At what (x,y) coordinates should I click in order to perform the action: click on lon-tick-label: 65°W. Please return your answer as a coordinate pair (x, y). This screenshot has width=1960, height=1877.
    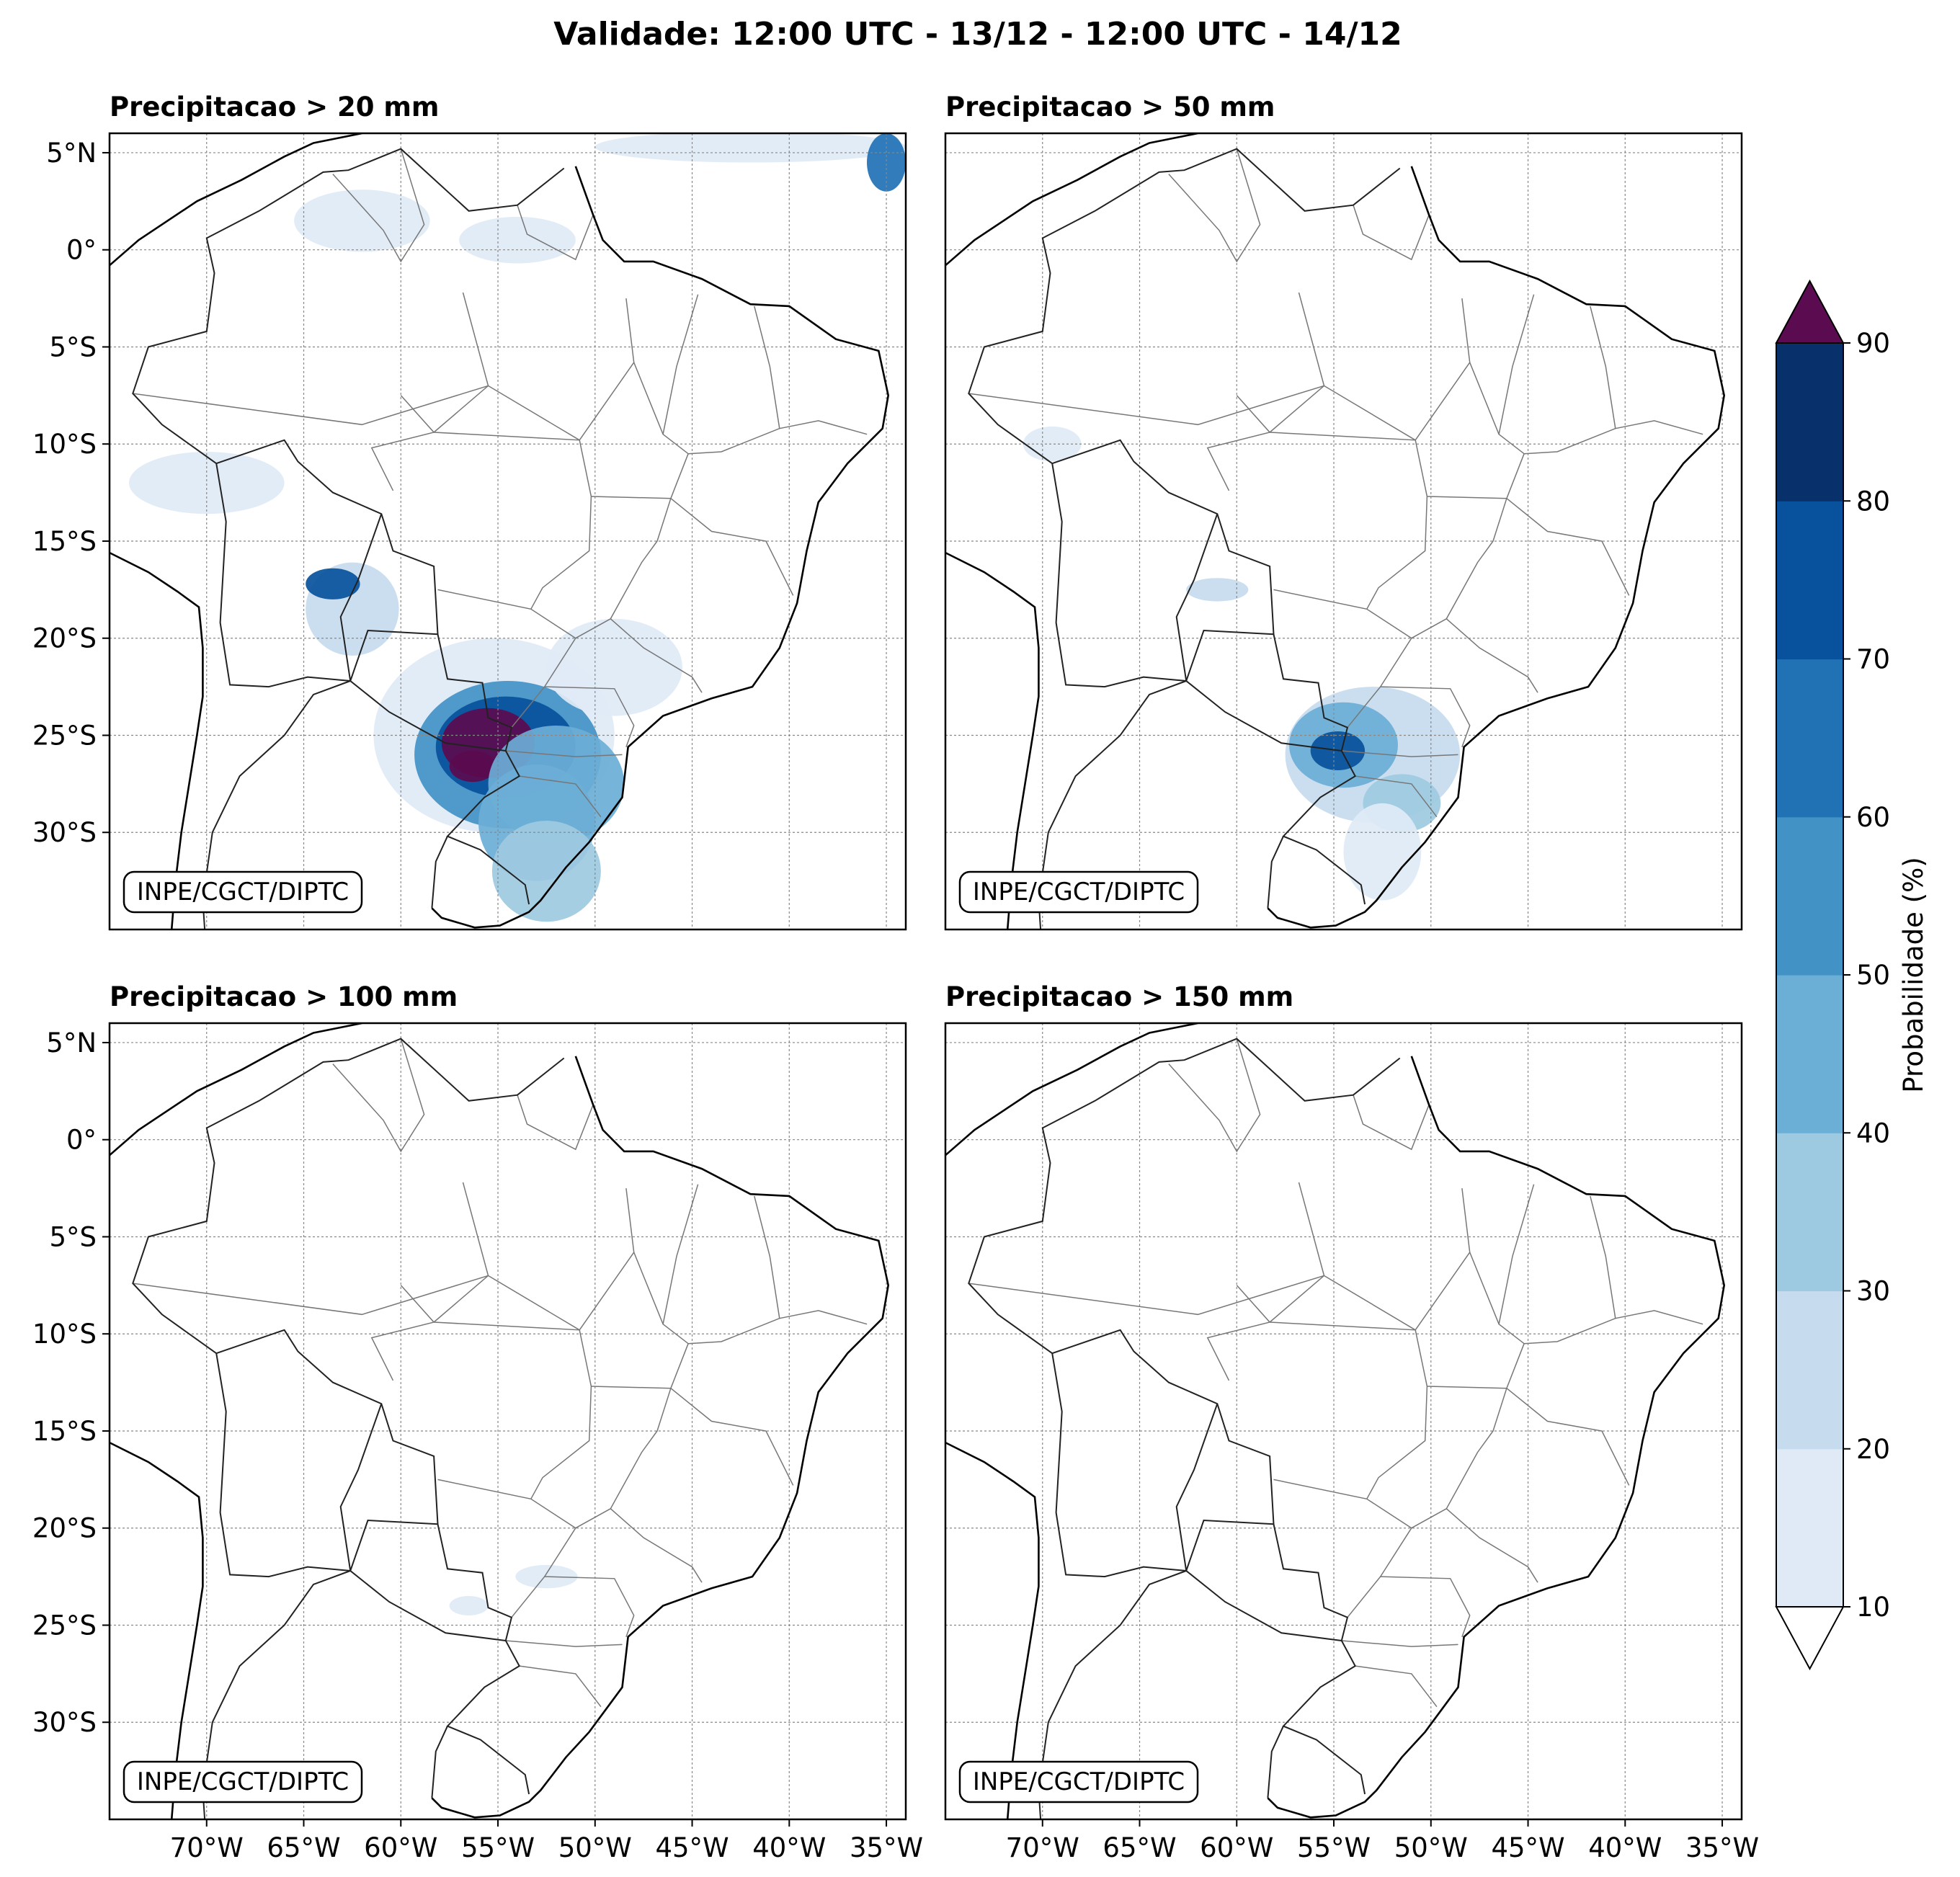
    Looking at the image, I should click on (303, 1848).